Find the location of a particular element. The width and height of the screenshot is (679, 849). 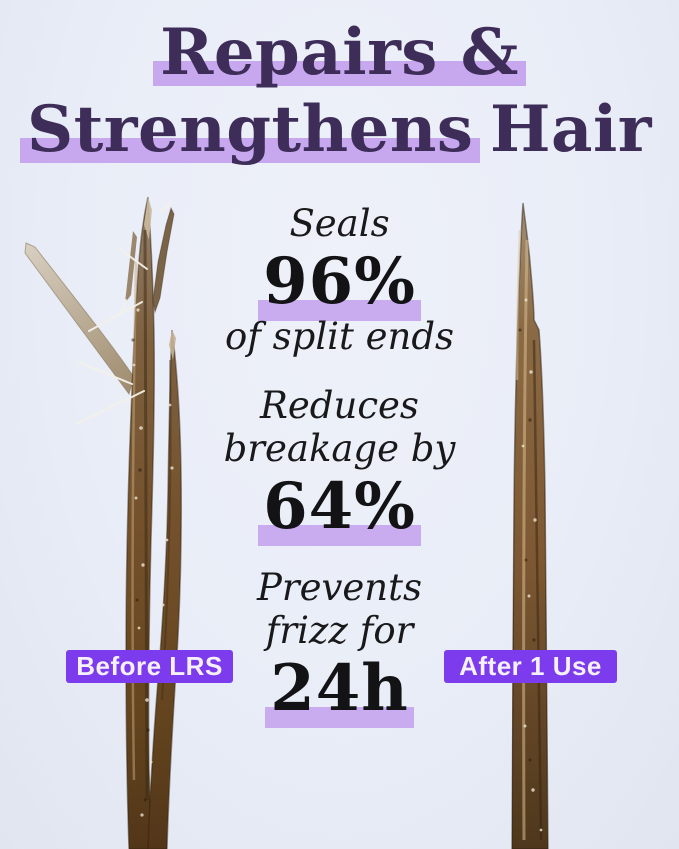

stat-split-ends-lead: Seals is located at coordinates (339, 223).